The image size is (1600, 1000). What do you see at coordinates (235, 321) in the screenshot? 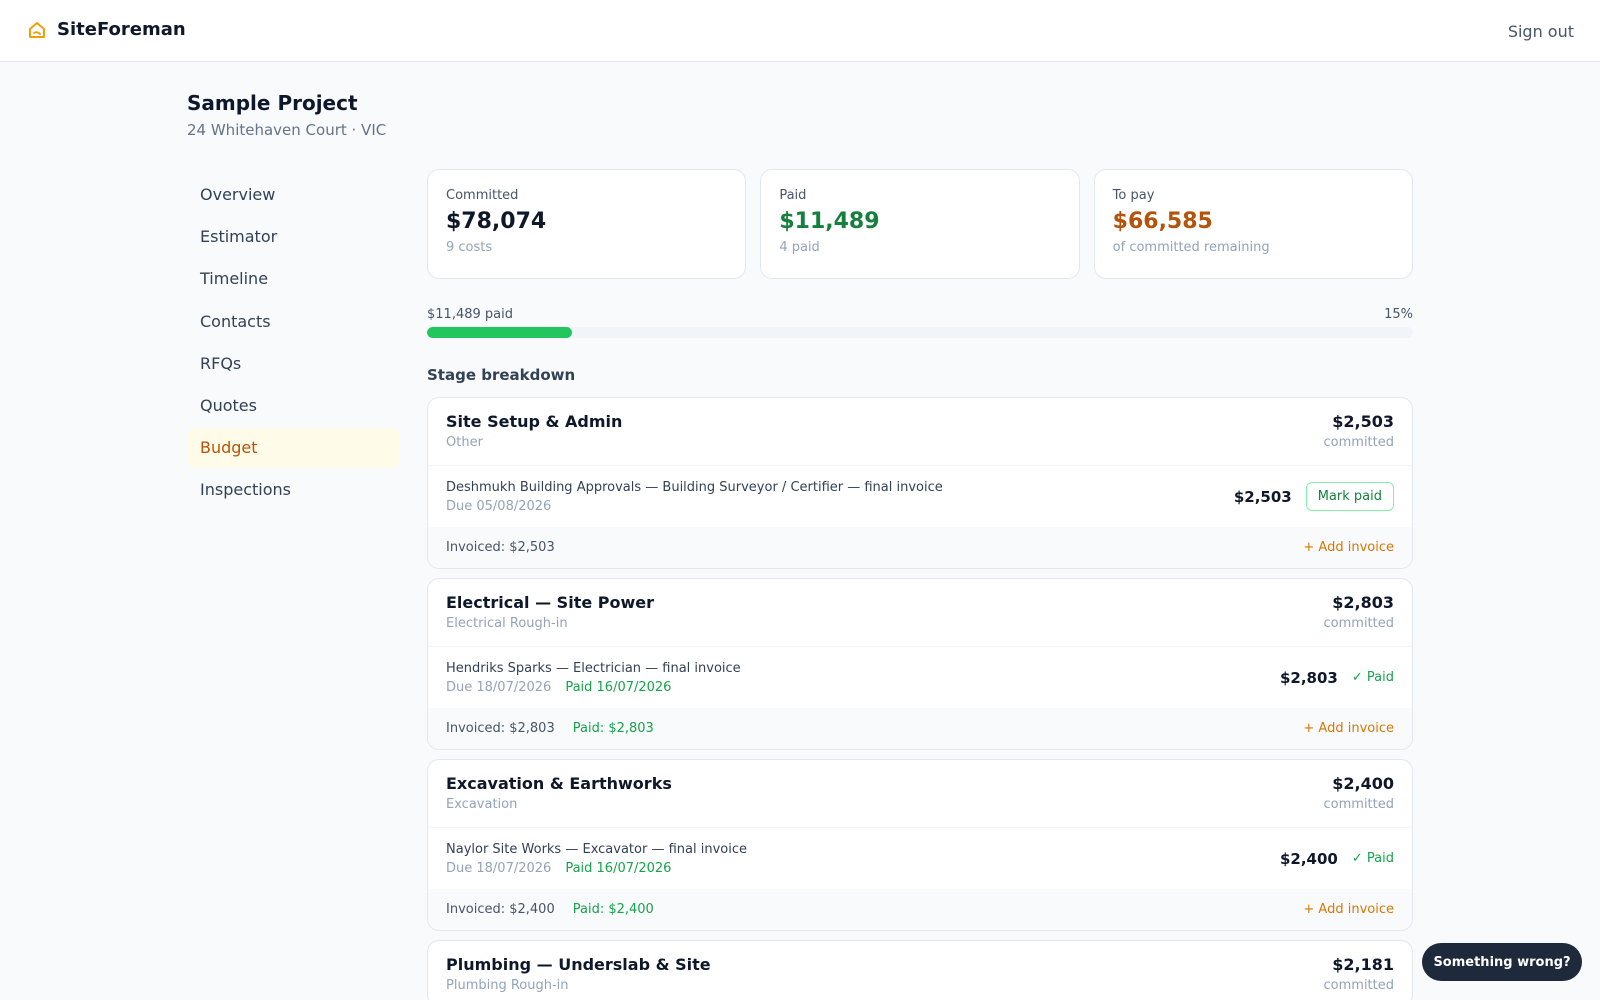
I see `nav-item-contacts: Contacts` at bounding box center [235, 321].